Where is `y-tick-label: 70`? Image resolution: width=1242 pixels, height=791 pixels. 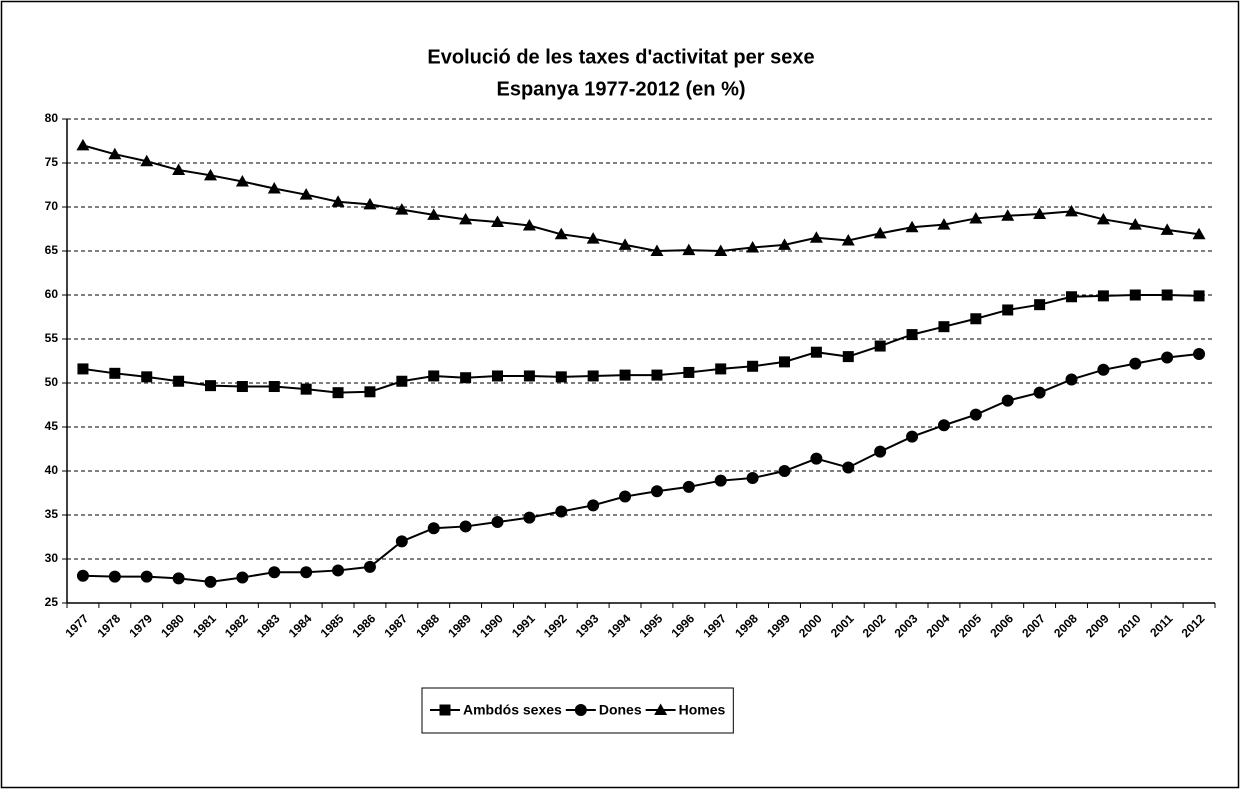
y-tick-label: 70 is located at coordinates (52, 206).